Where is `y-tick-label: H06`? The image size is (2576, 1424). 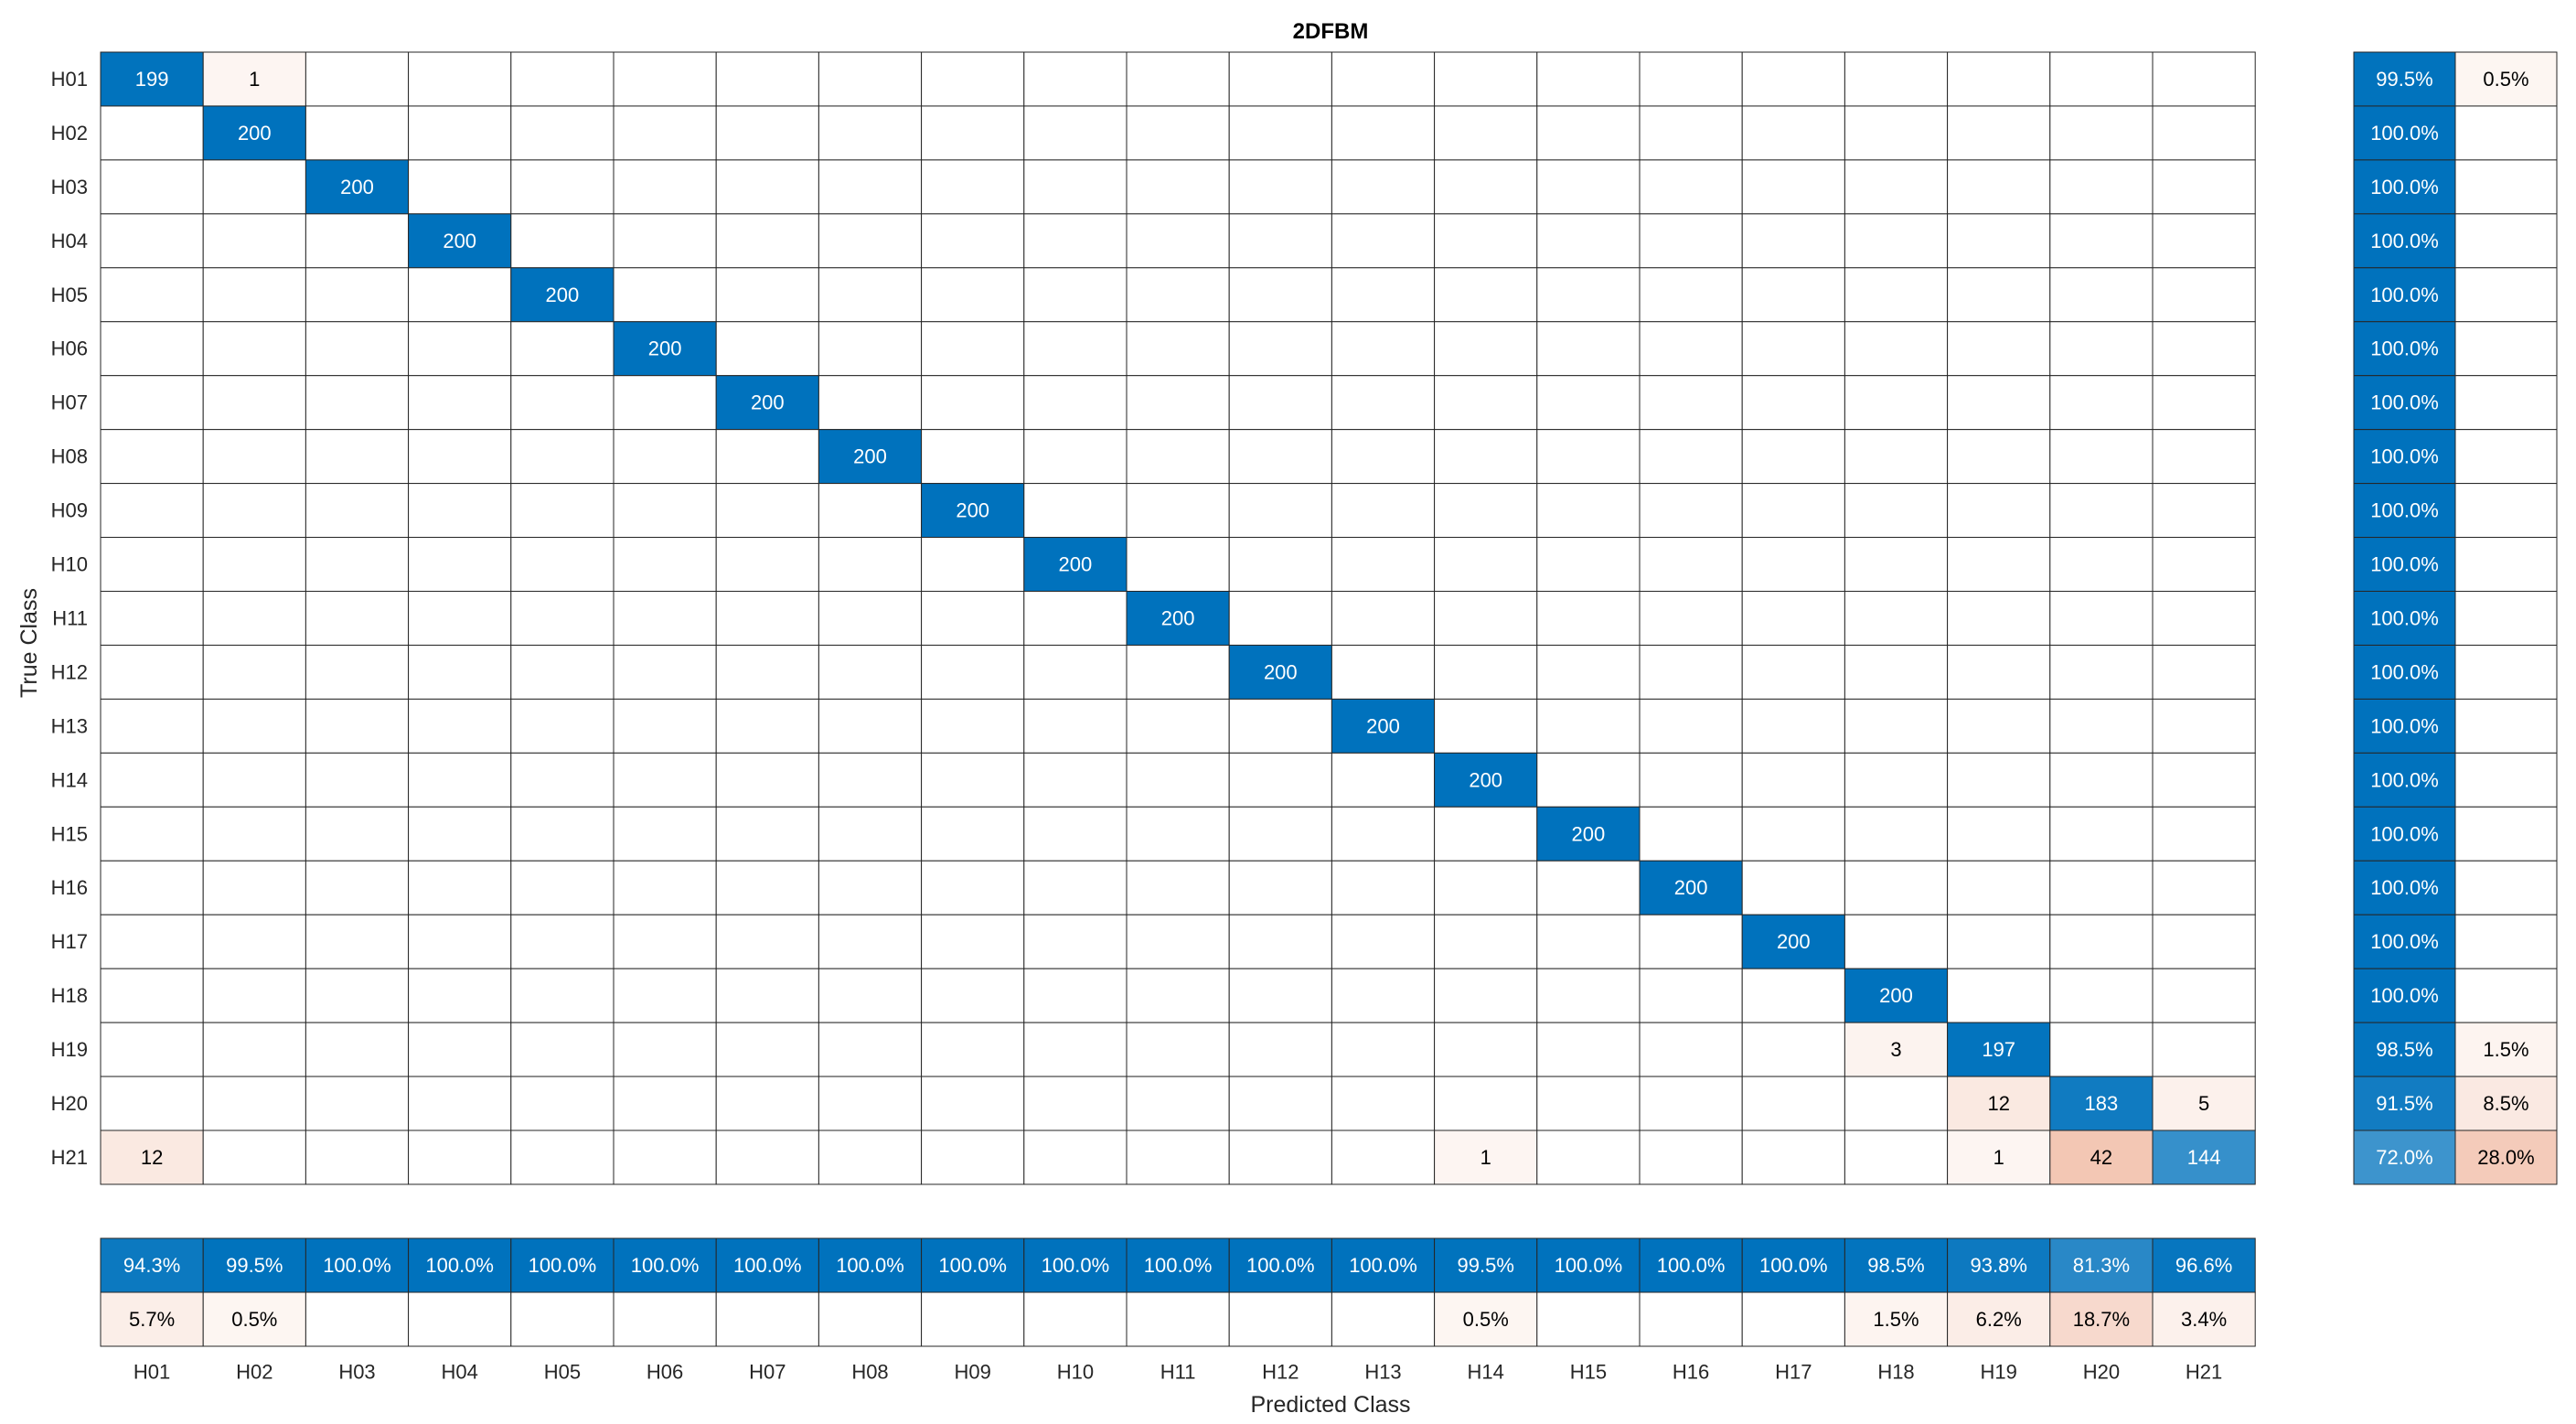
y-tick-label: H06 is located at coordinates (69, 349).